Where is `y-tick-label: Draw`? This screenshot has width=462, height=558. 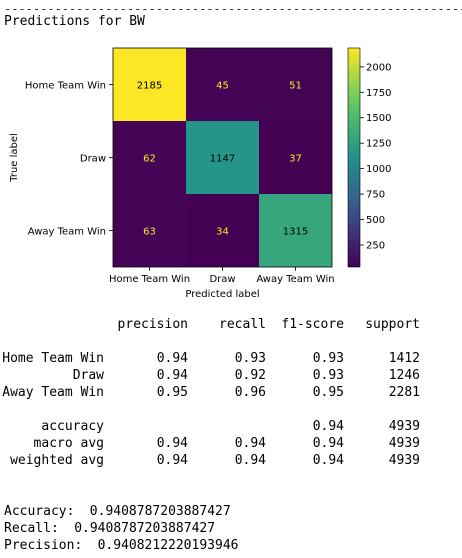
y-tick-label: Draw is located at coordinates (93, 159).